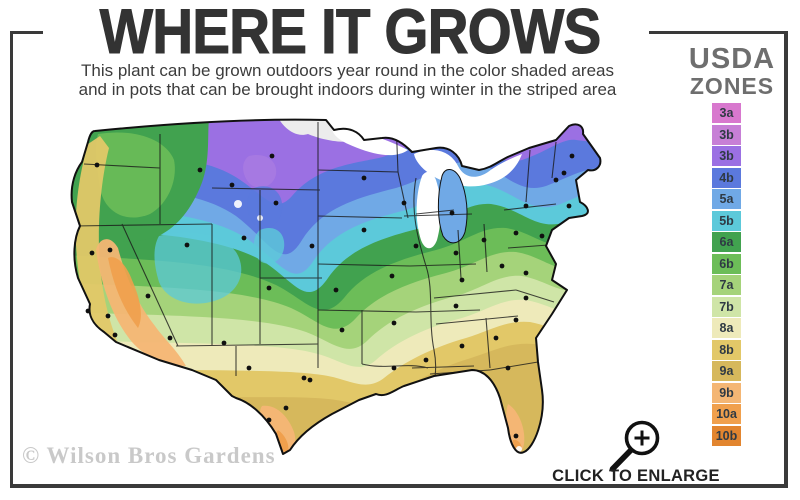  What do you see at coordinates (726, 371) in the screenshot?
I see `legend-zone-chip: 9a` at bounding box center [726, 371].